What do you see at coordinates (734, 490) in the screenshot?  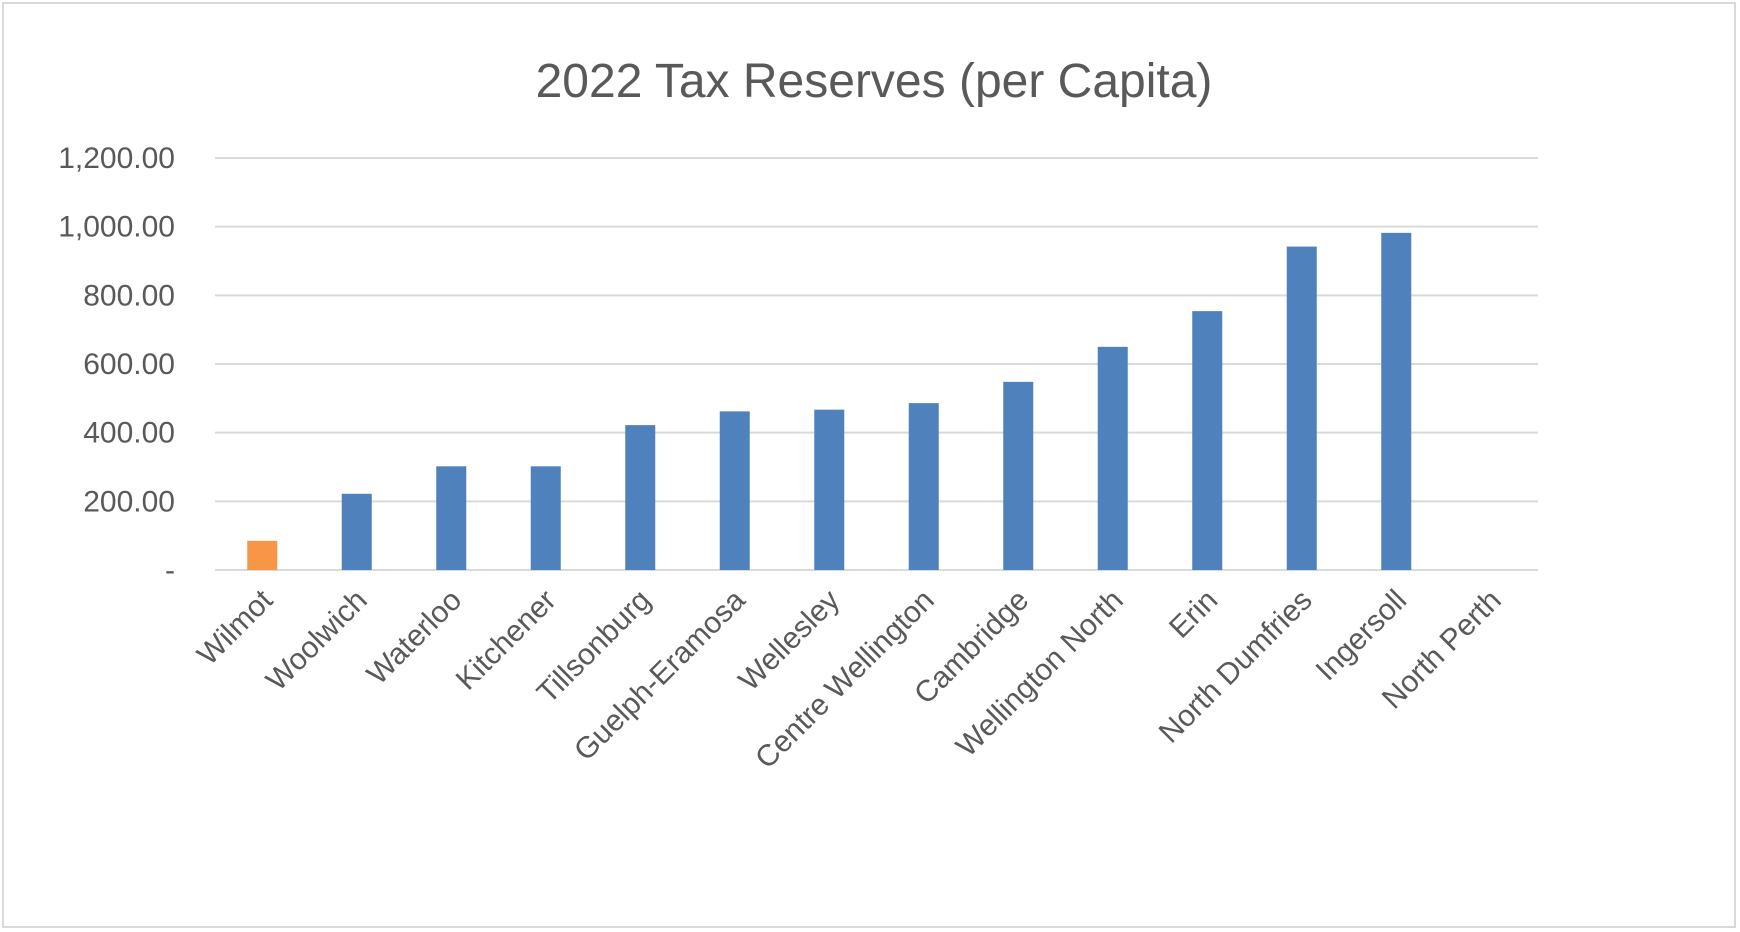 I see `bar-guelph-eramosa` at bounding box center [734, 490].